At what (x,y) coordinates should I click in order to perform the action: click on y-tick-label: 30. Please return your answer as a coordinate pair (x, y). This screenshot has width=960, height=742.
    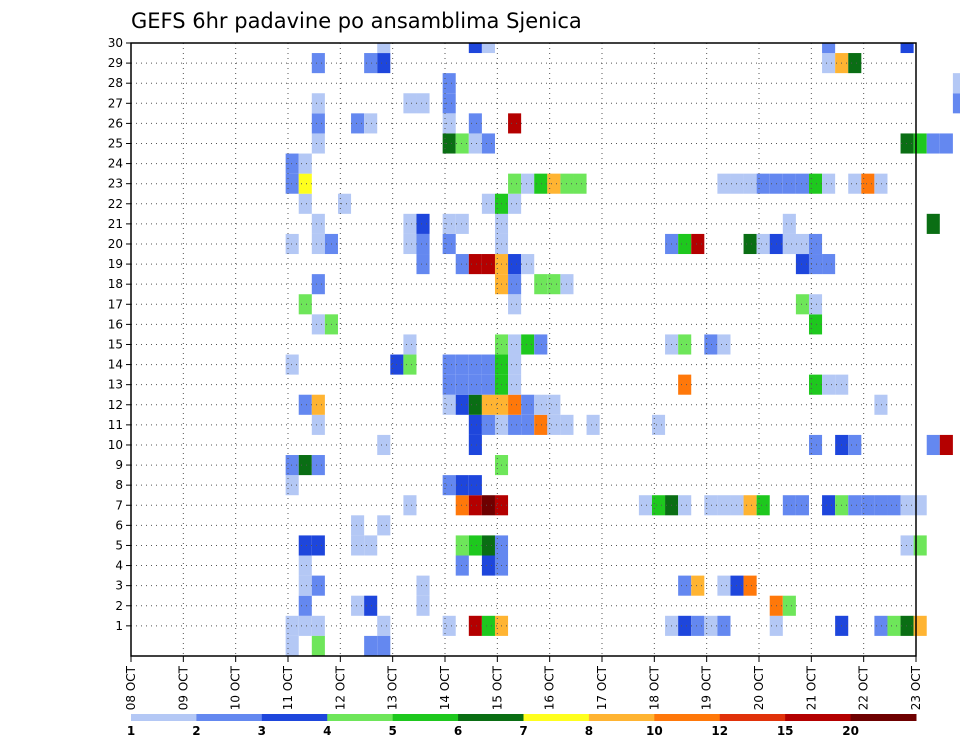
    Looking at the image, I should click on (115, 43).